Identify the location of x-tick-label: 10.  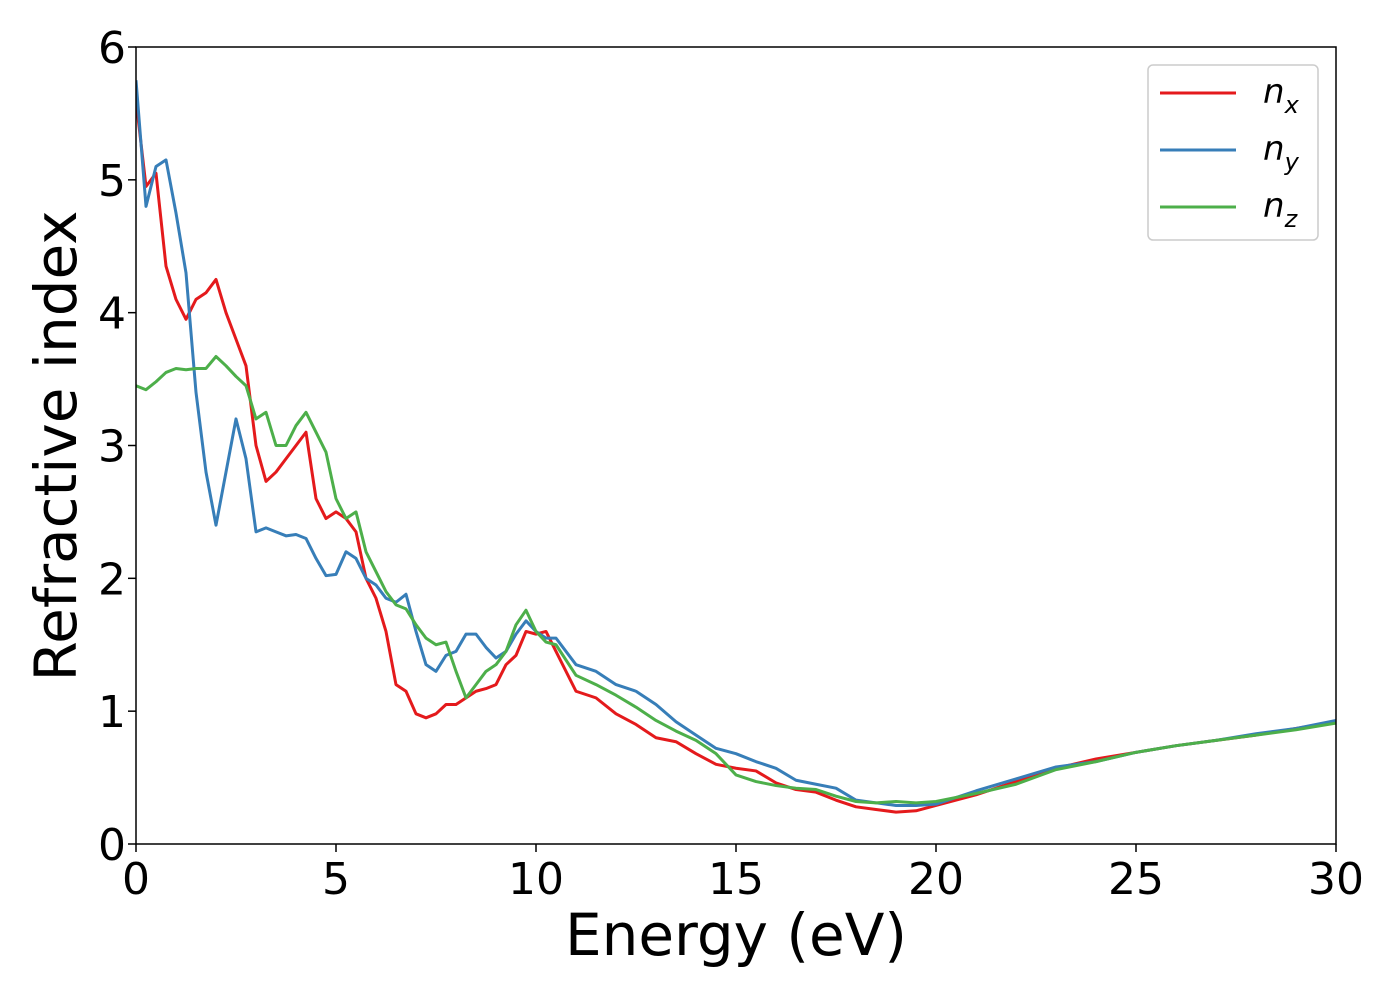
(536, 879).